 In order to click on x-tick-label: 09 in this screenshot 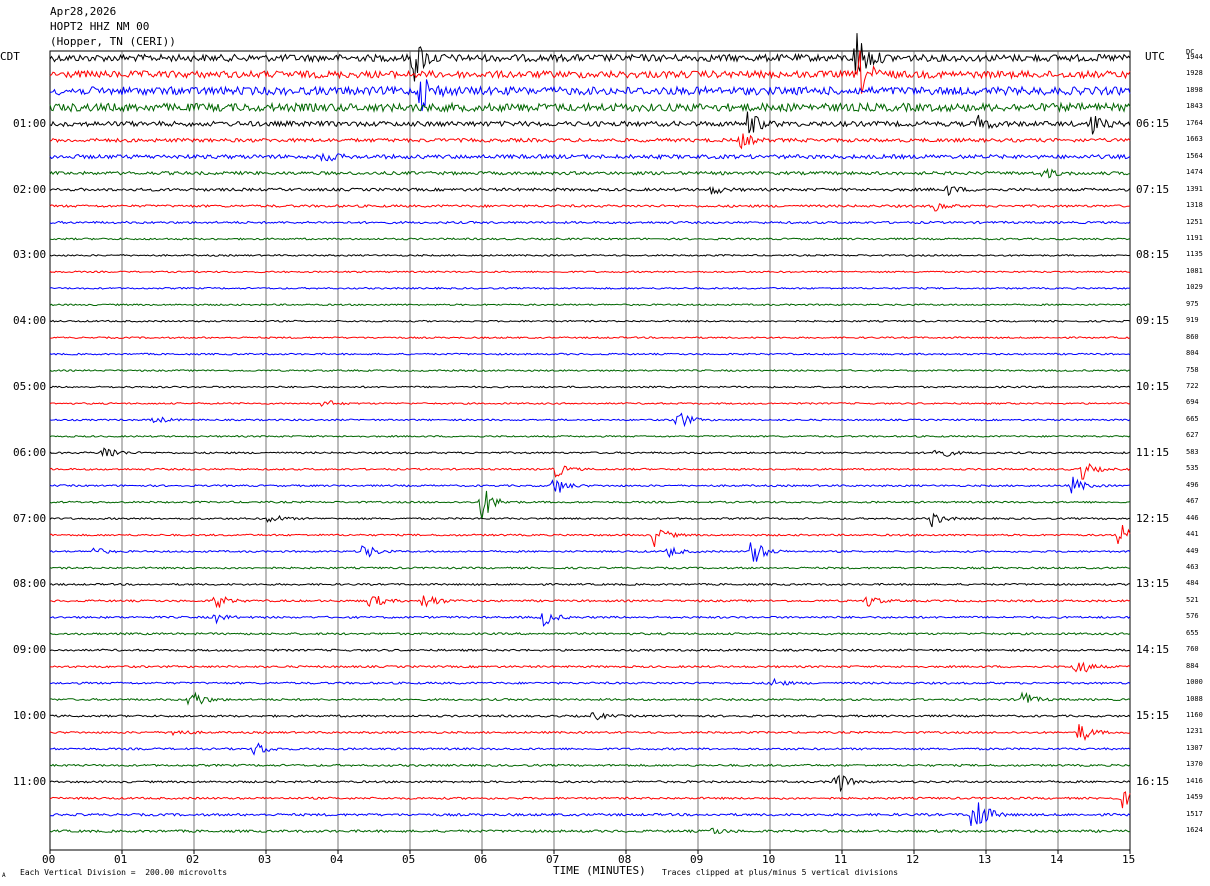, I will do `click(697, 859)`.